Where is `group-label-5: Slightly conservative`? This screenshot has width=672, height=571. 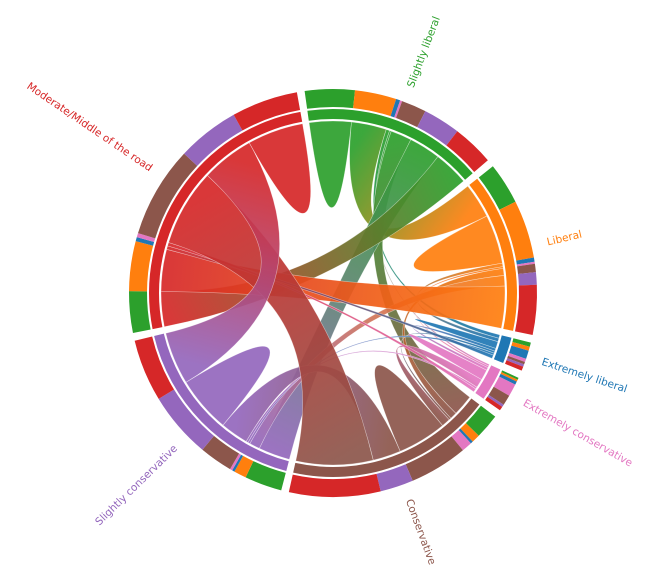 group-label-5: Slightly conservative is located at coordinates (136, 485).